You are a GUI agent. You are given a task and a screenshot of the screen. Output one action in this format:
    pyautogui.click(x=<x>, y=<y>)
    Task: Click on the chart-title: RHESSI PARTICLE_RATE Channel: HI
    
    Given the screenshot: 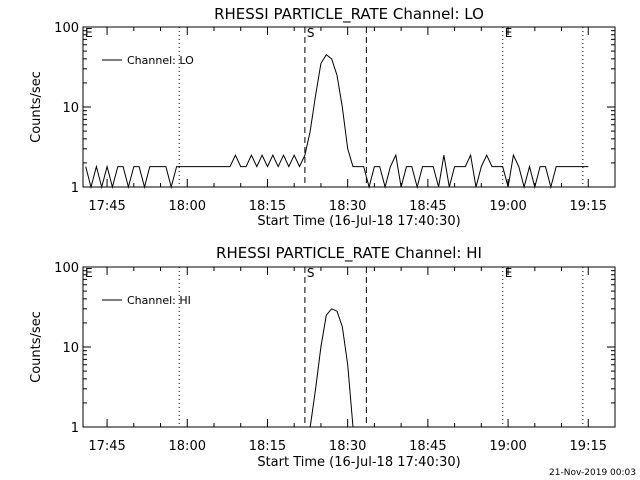 What is the action you would take?
    pyautogui.click(x=349, y=253)
    